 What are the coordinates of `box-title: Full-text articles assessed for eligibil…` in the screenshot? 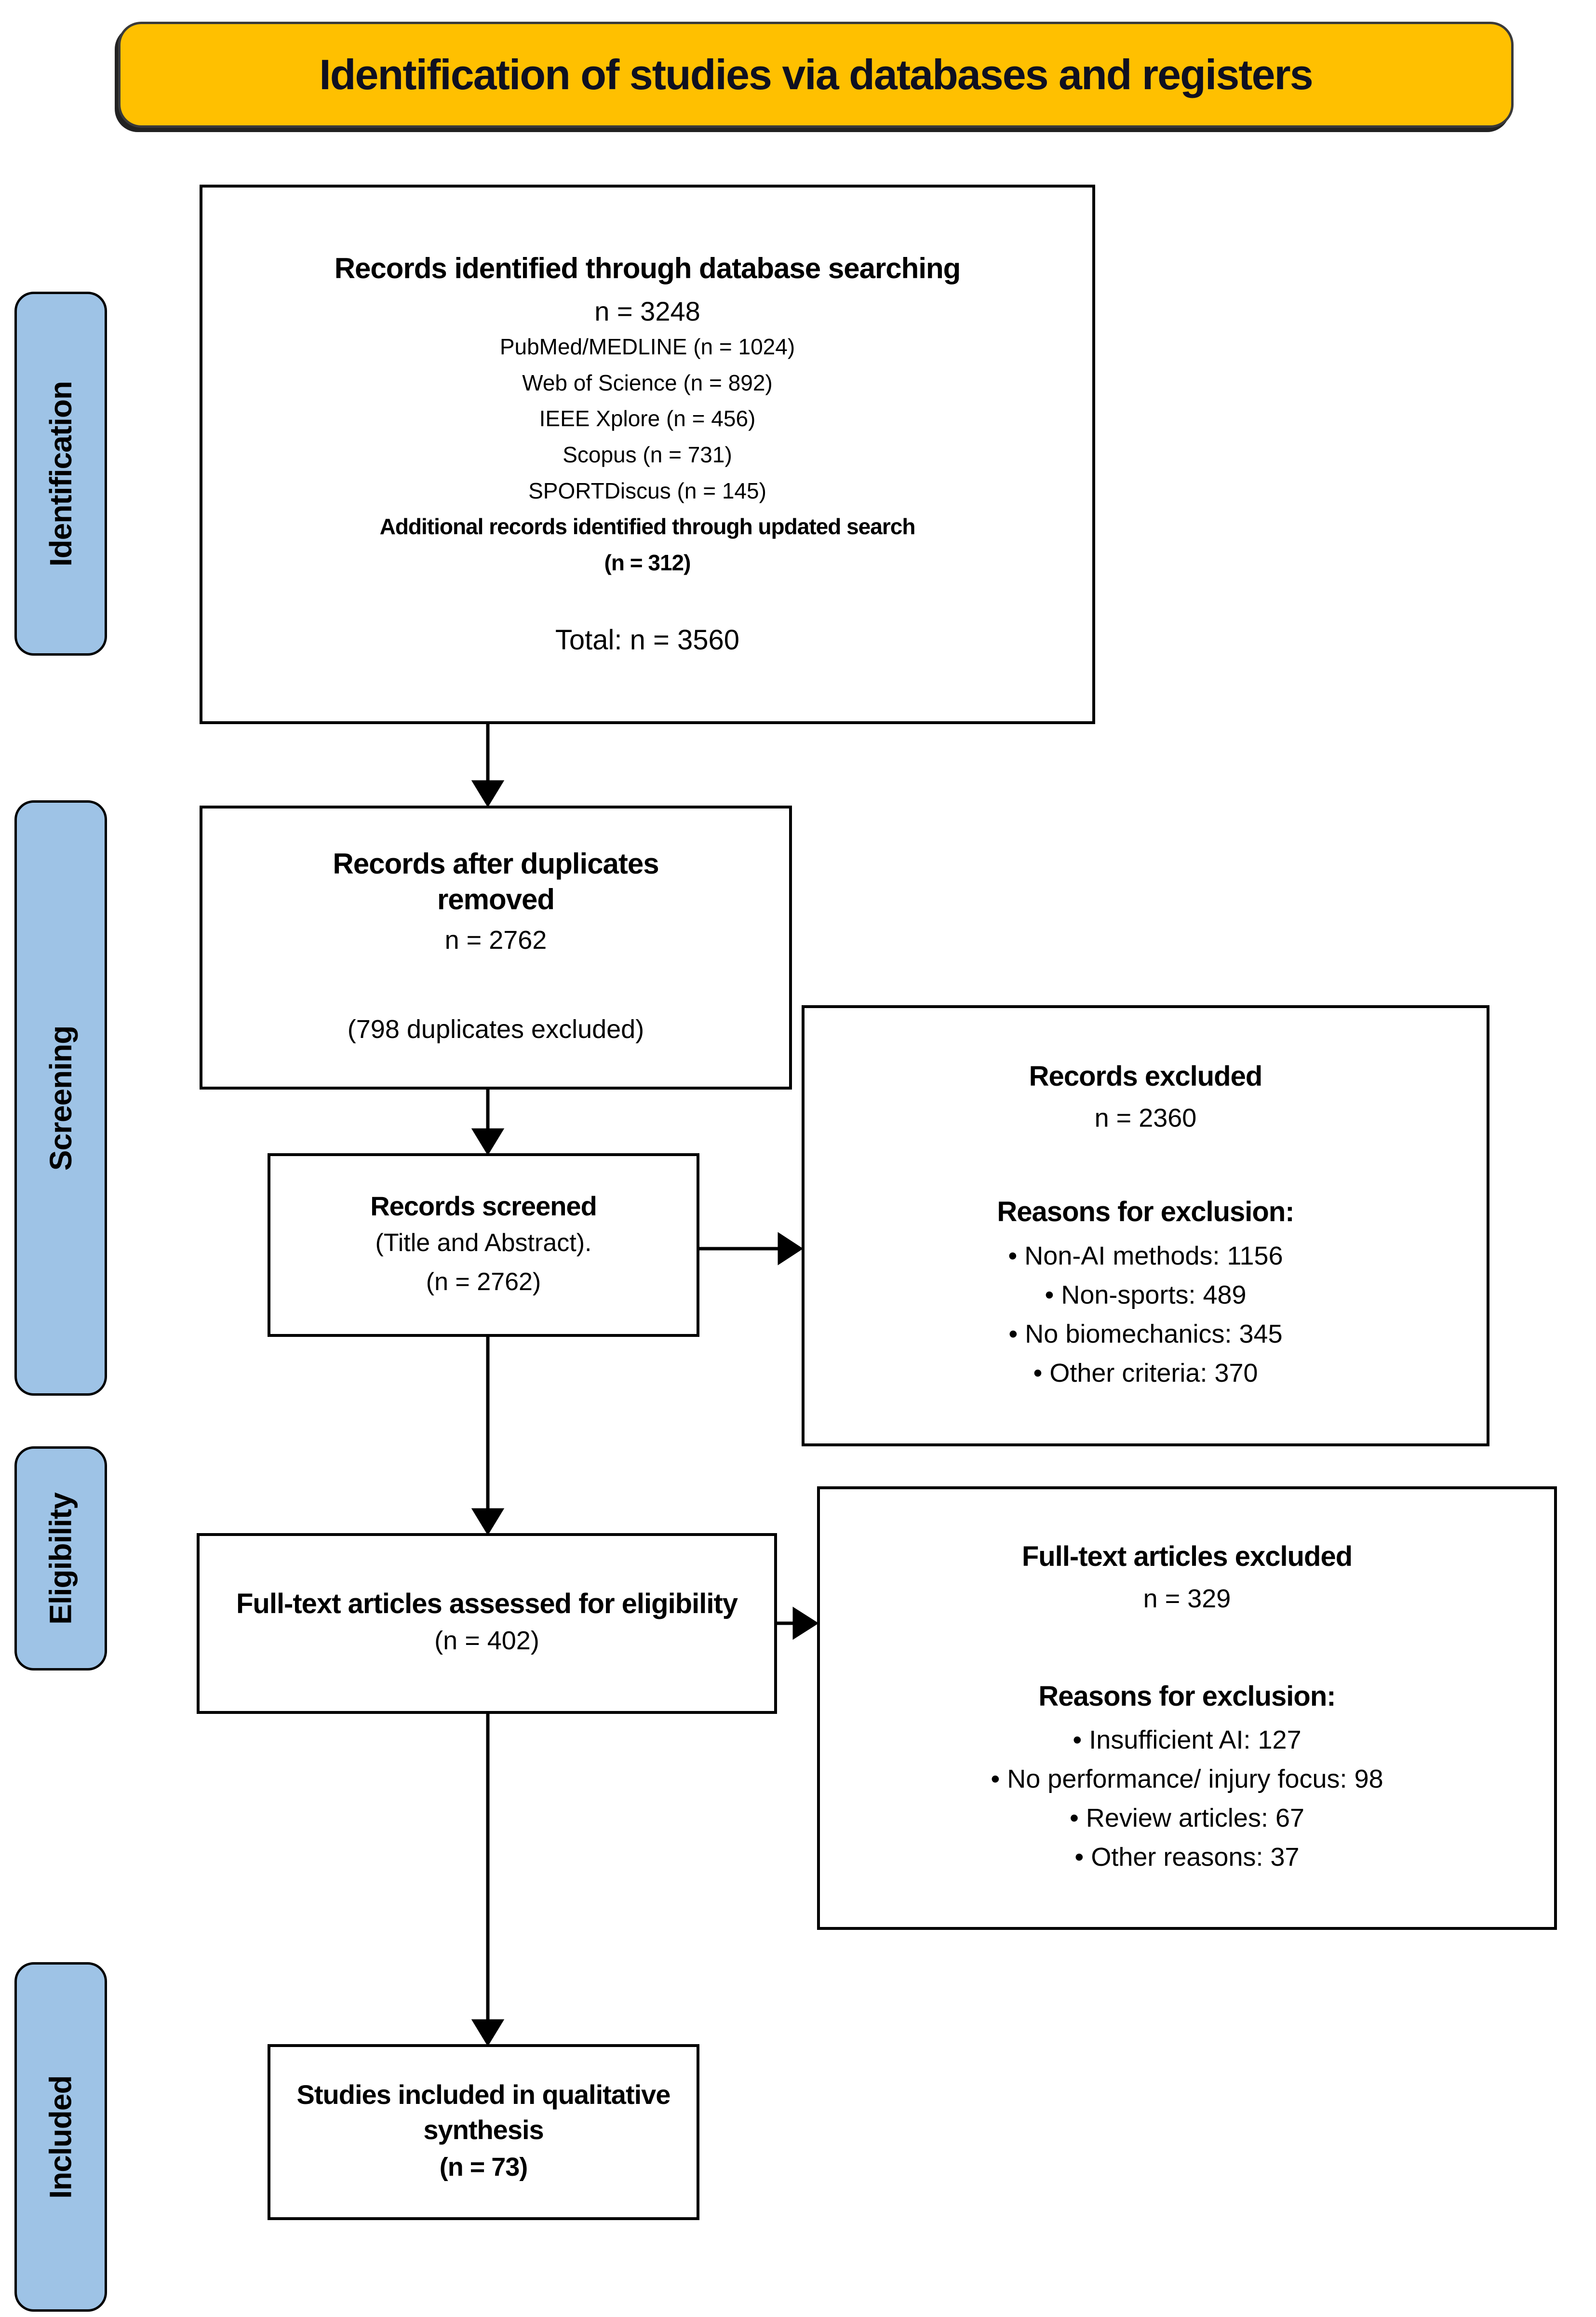 It's located at (487, 1603).